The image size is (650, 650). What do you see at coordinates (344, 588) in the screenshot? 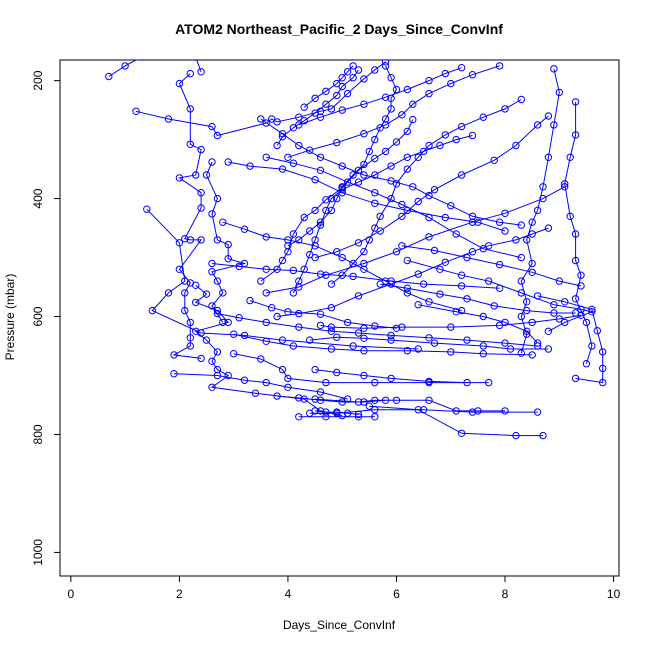
I see `x-axis: 0 2 4 6 8 10` at bounding box center [344, 588].